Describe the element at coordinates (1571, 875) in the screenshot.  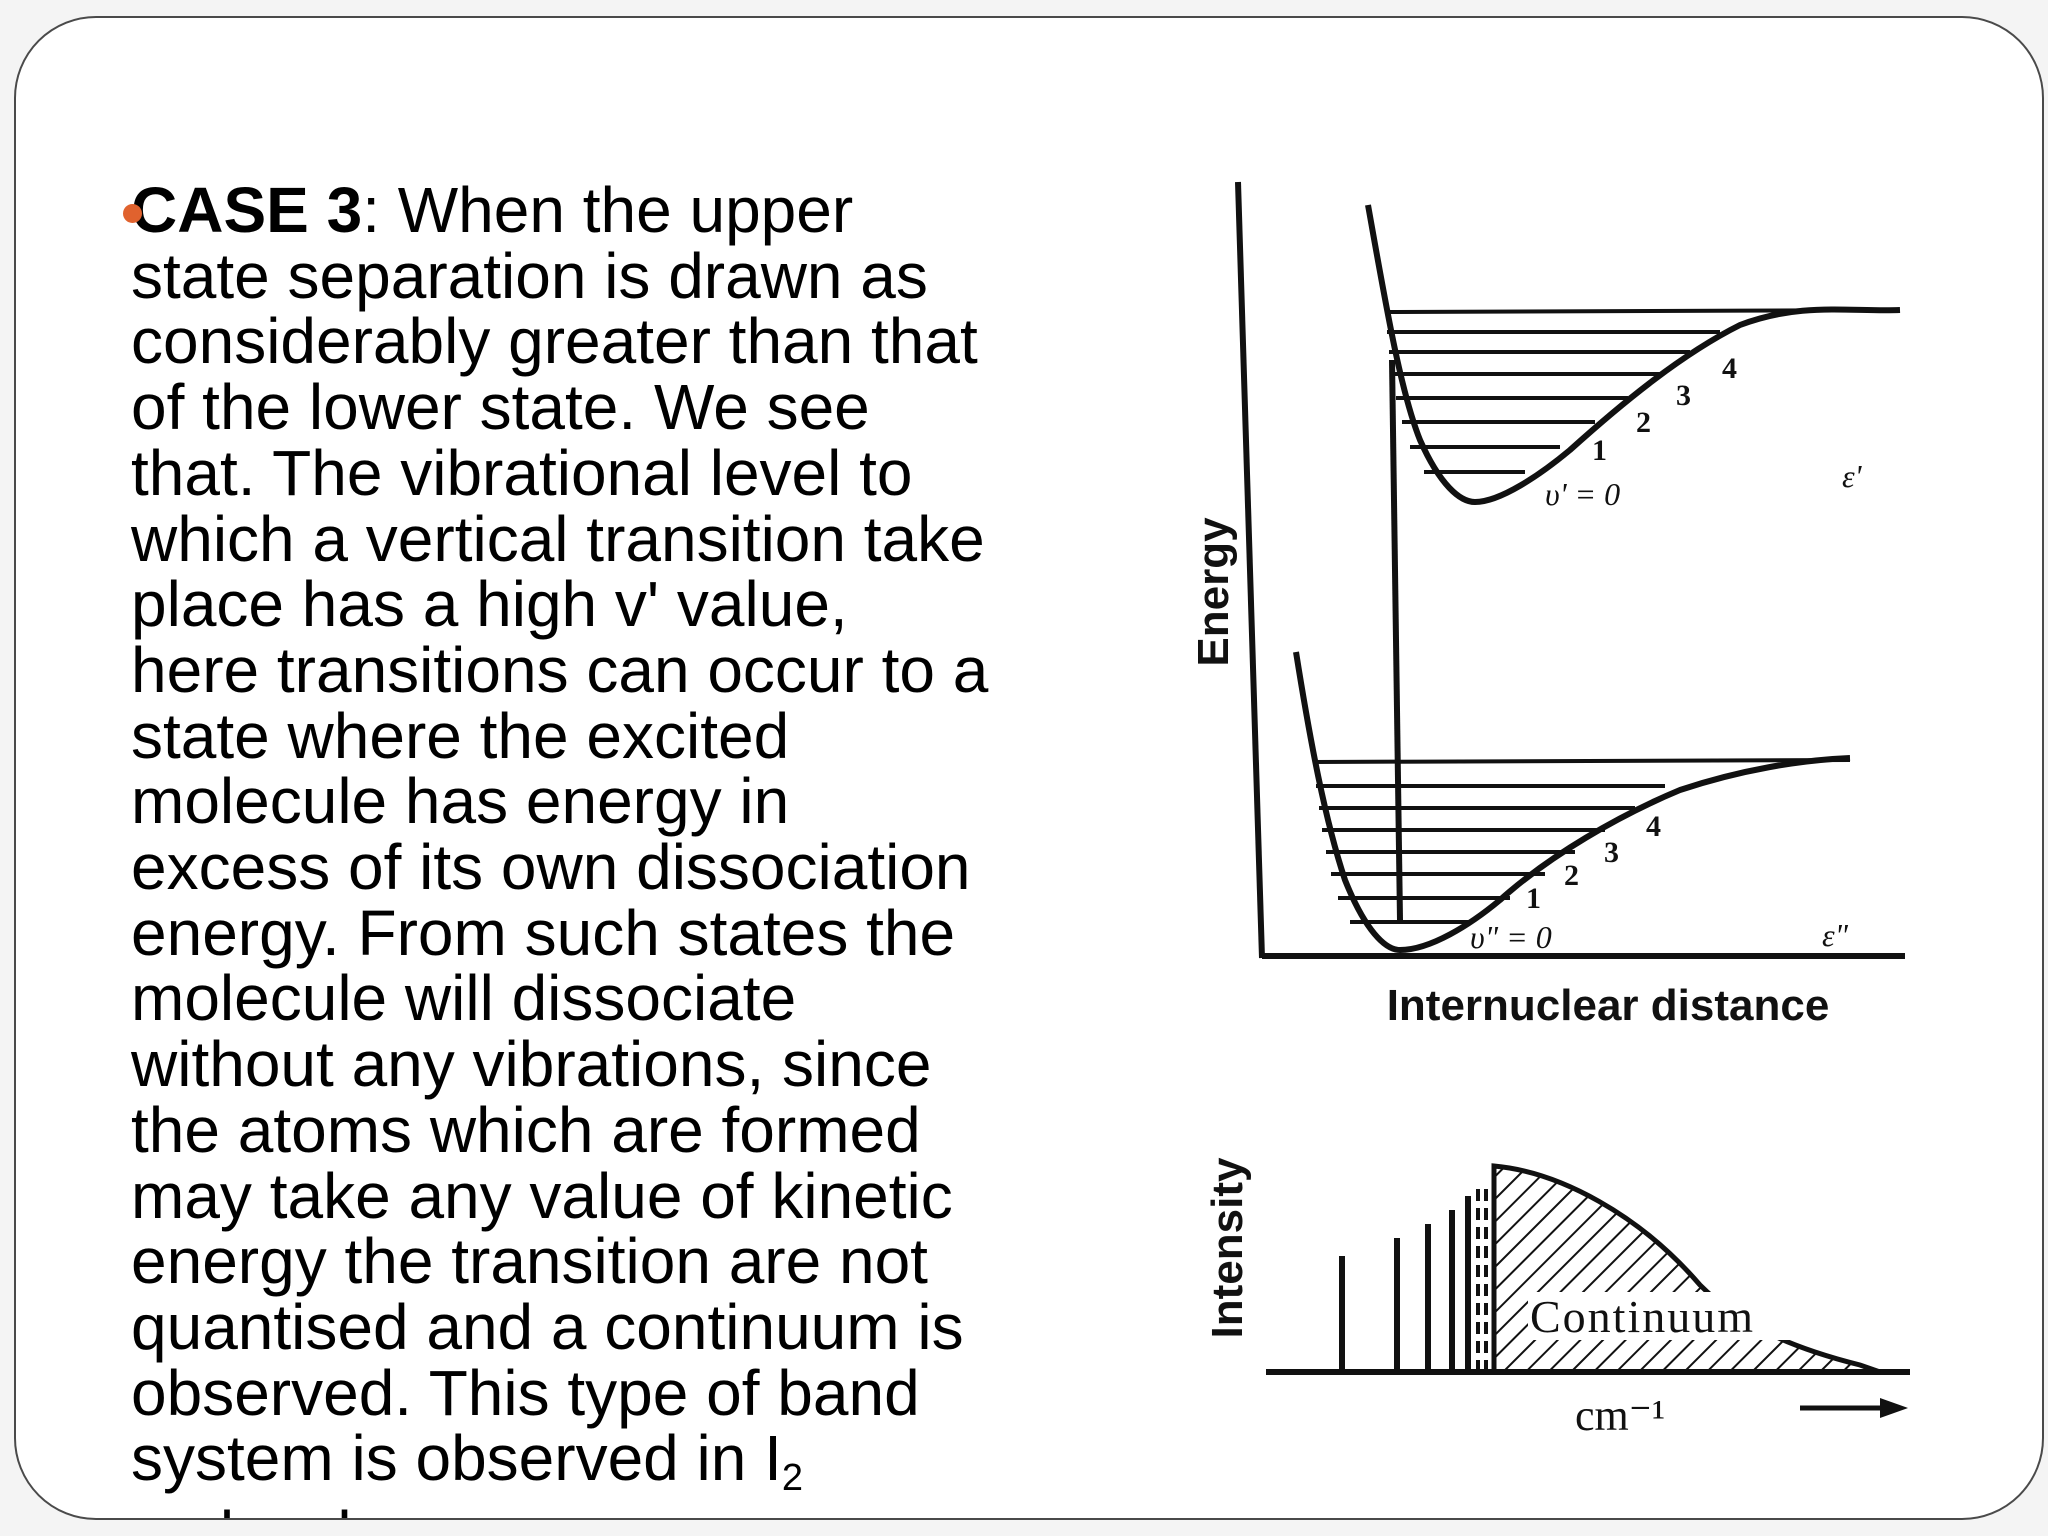
I see `lower-level-2: 2` at that location.